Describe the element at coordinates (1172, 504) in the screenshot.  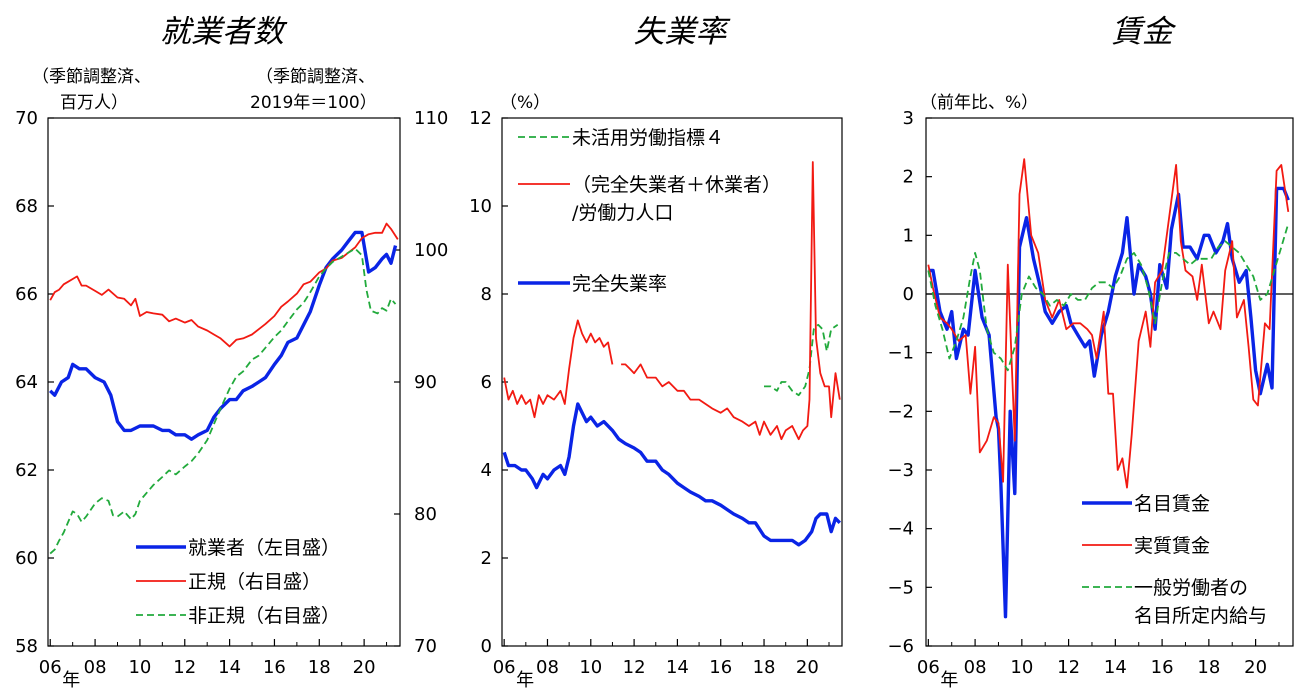
I see `legend-label: 名目賃金` at that location.